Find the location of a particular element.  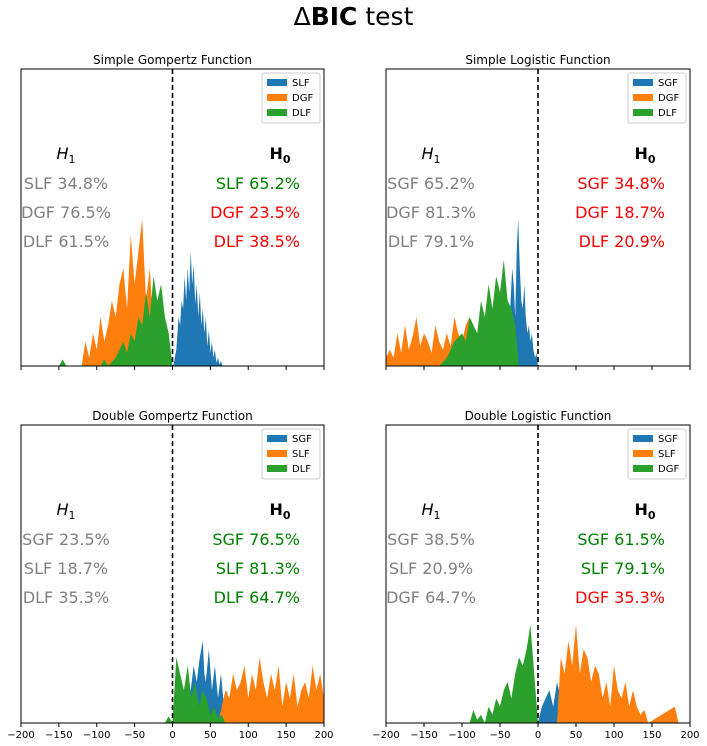

h1-row: DLF 79.1% is located at coordinates (431, 241).